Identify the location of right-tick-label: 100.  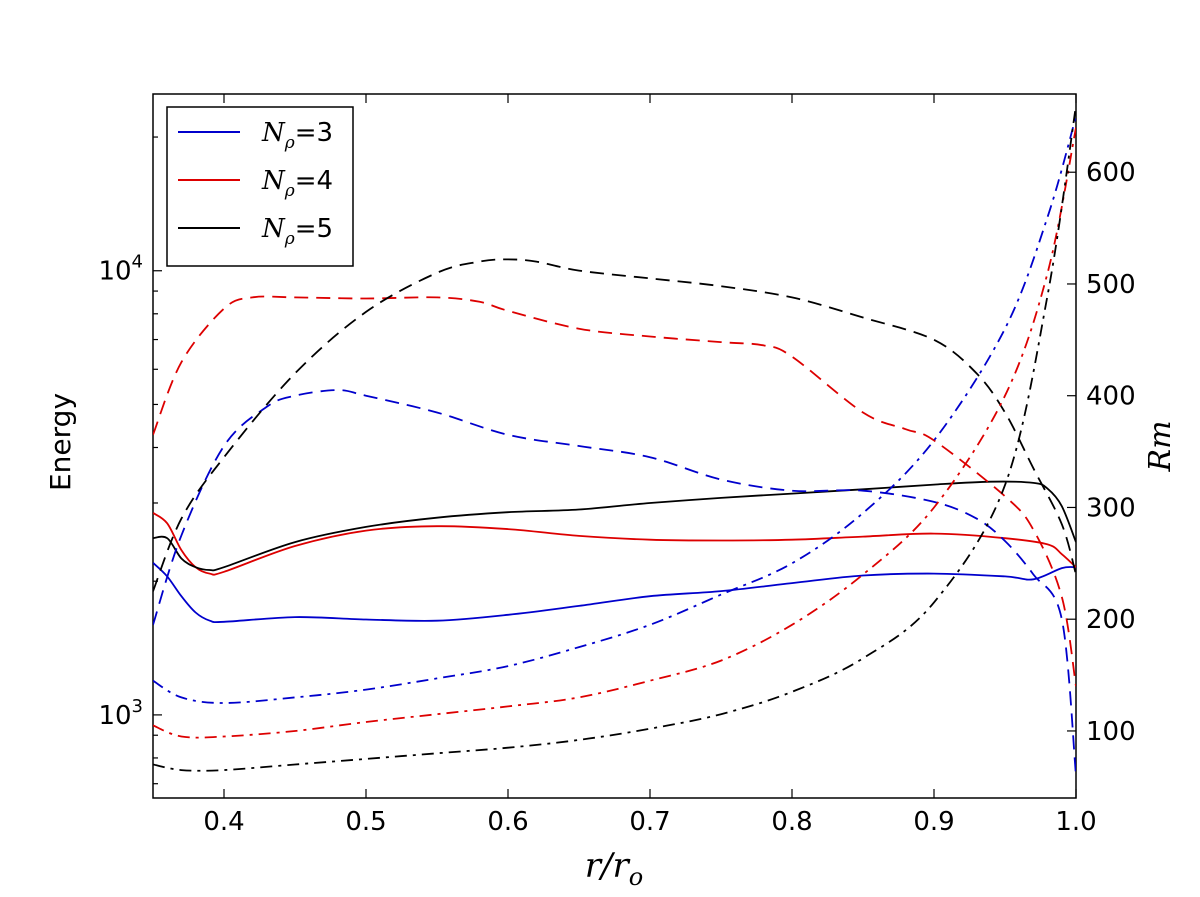
(1111, 732).